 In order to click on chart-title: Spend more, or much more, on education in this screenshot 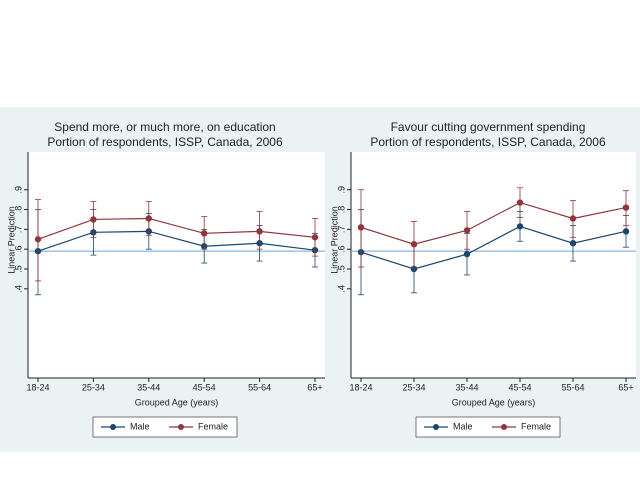, I will do `click(164, 127)`.